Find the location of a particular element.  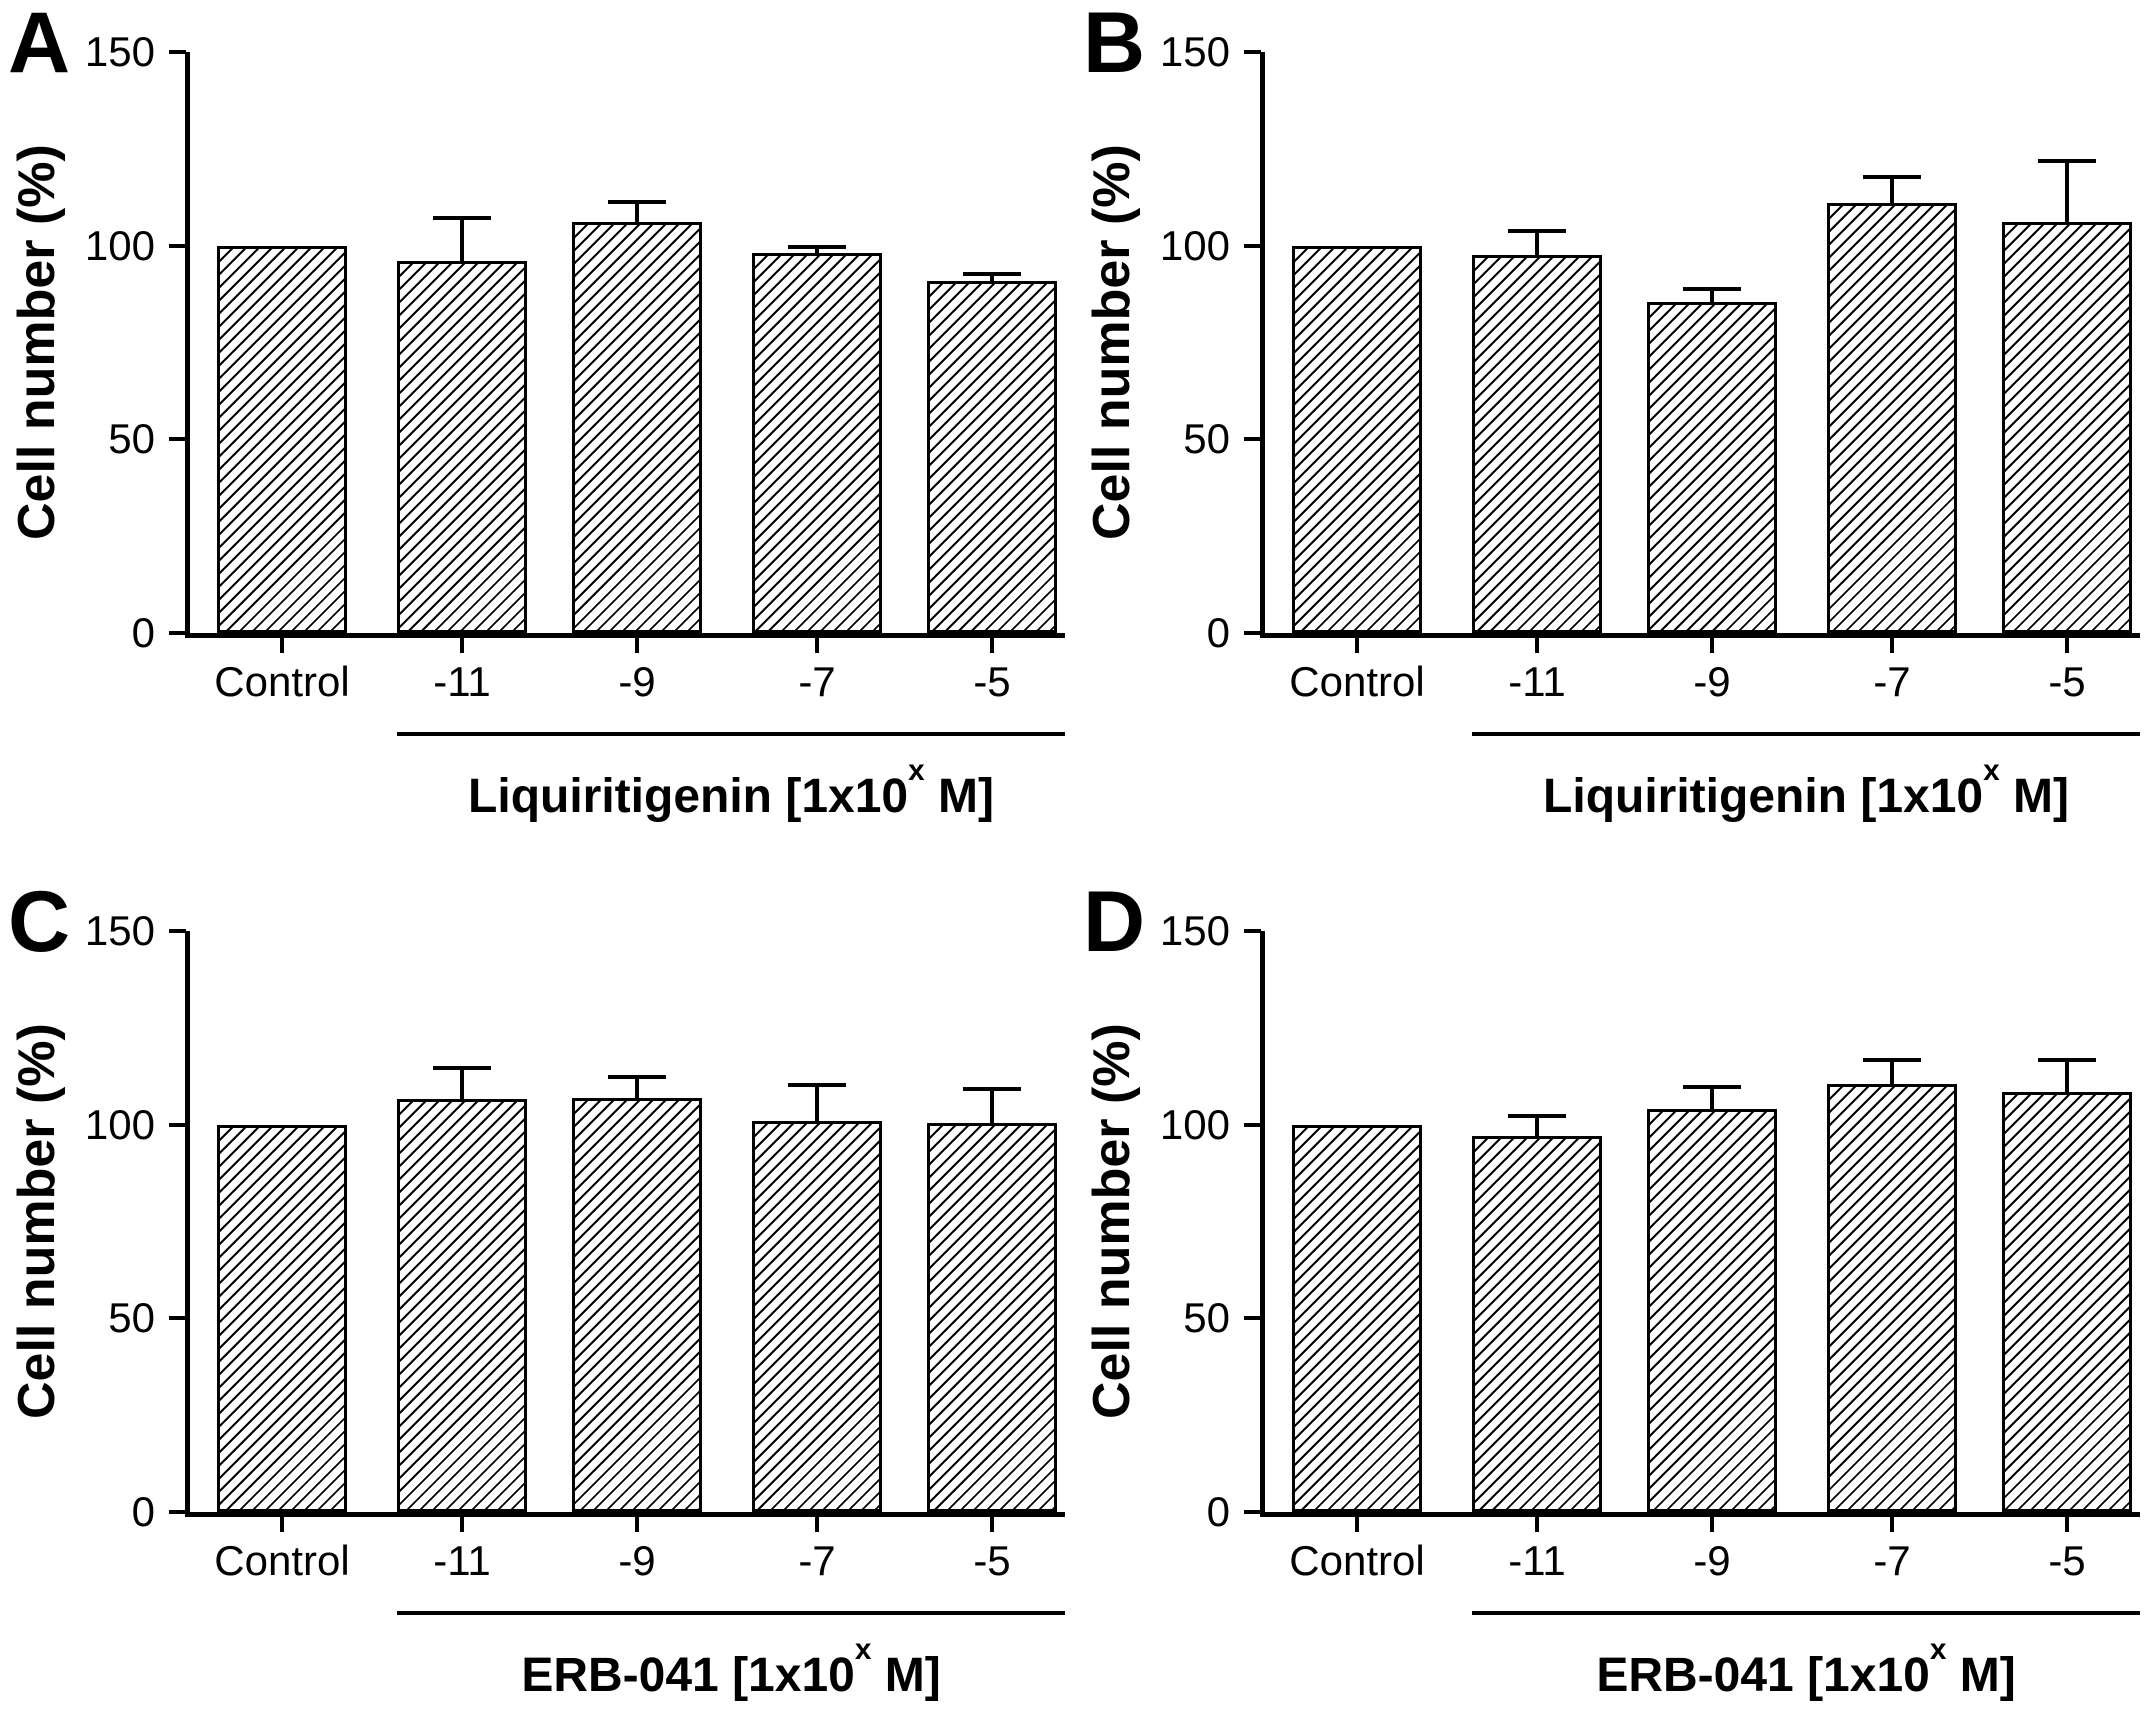

error-bar-cap--11 is located at coordinates (1537, 1115).